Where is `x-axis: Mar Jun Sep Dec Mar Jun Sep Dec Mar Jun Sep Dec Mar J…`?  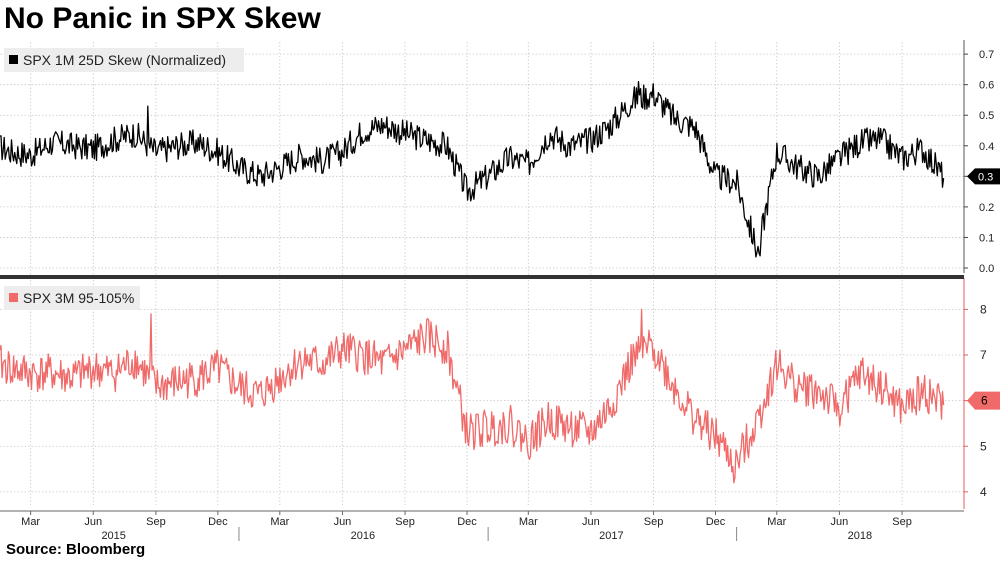
x-axis: Mar Jun Sep Dec Mar Jun Sep Dec Mar Jun Sep Dec Mar J… is located at coordinates (482, 526).